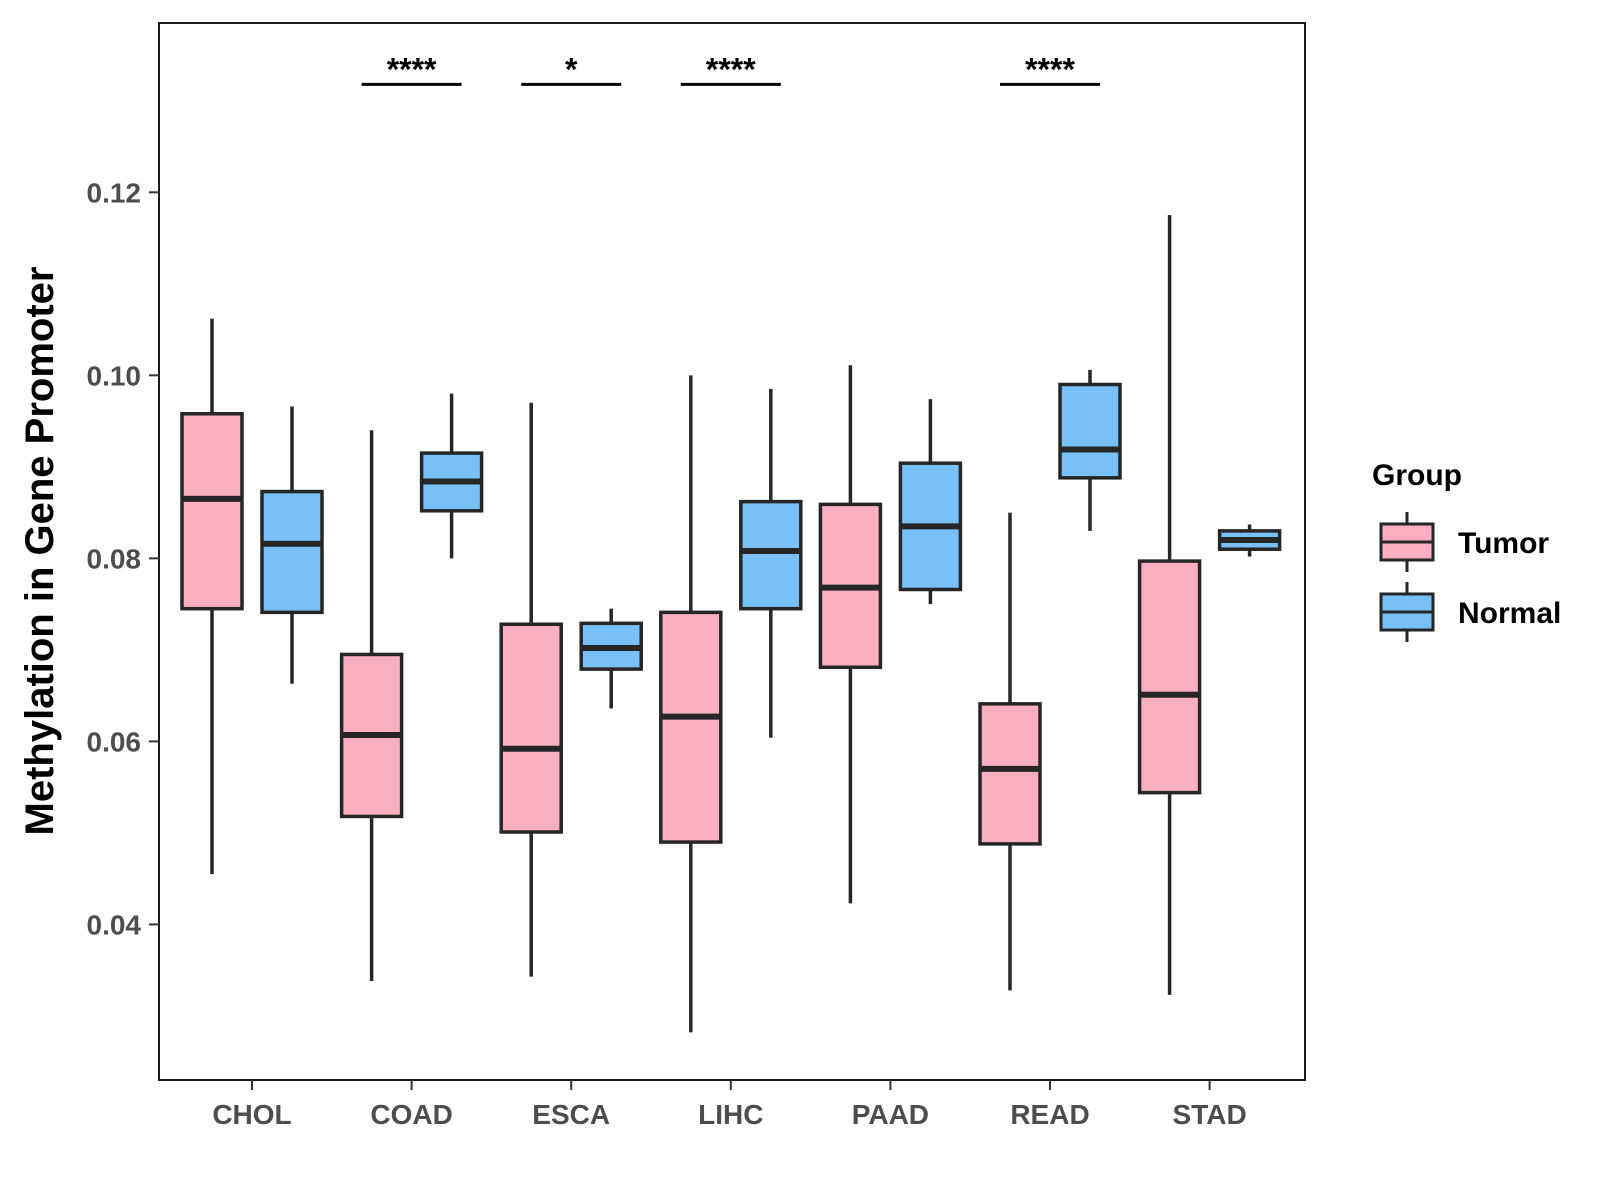 Image resolution: width=1600 pixels, height=1200 pixels. What do you see at coordinates (251, 1114) in the screenshot?
I see `x-tick-label: CHOL` at bounding box center [251, 1114].